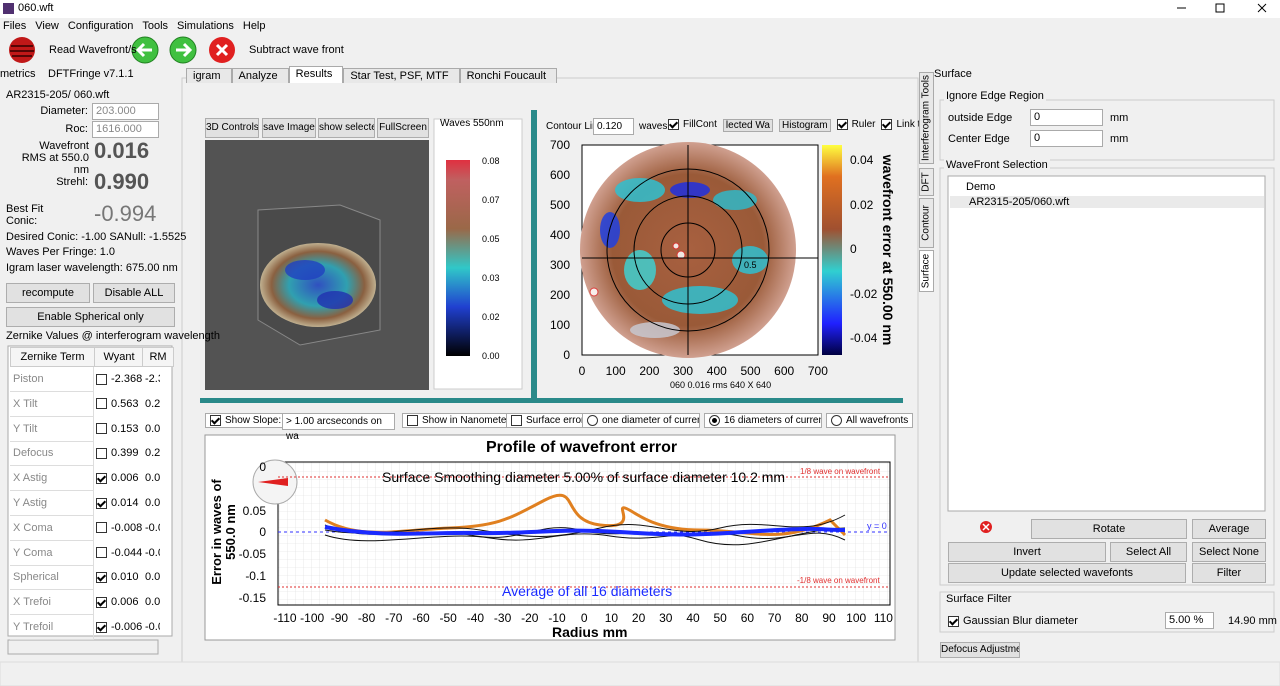  I want to click on dock-tab: metrics, so click(18, 74).